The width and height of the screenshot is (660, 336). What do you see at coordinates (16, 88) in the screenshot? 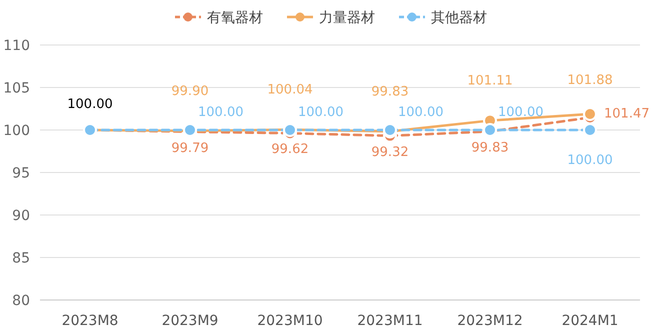
I see `y-tick-label: 105` at bounding box center [16, 88].